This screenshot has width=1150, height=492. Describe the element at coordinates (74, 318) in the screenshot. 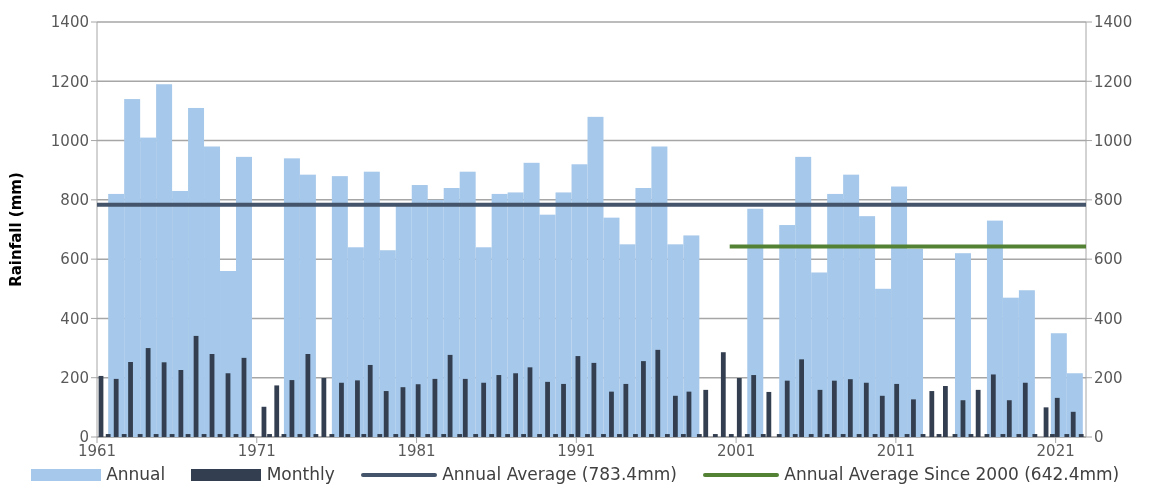

I see `y-tick-label: 400` at that location.